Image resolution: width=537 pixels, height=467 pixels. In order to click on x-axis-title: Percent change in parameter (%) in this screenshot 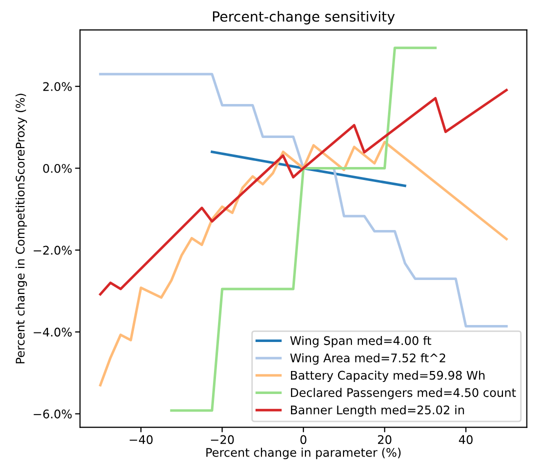, I will do `click(303, 454)`.